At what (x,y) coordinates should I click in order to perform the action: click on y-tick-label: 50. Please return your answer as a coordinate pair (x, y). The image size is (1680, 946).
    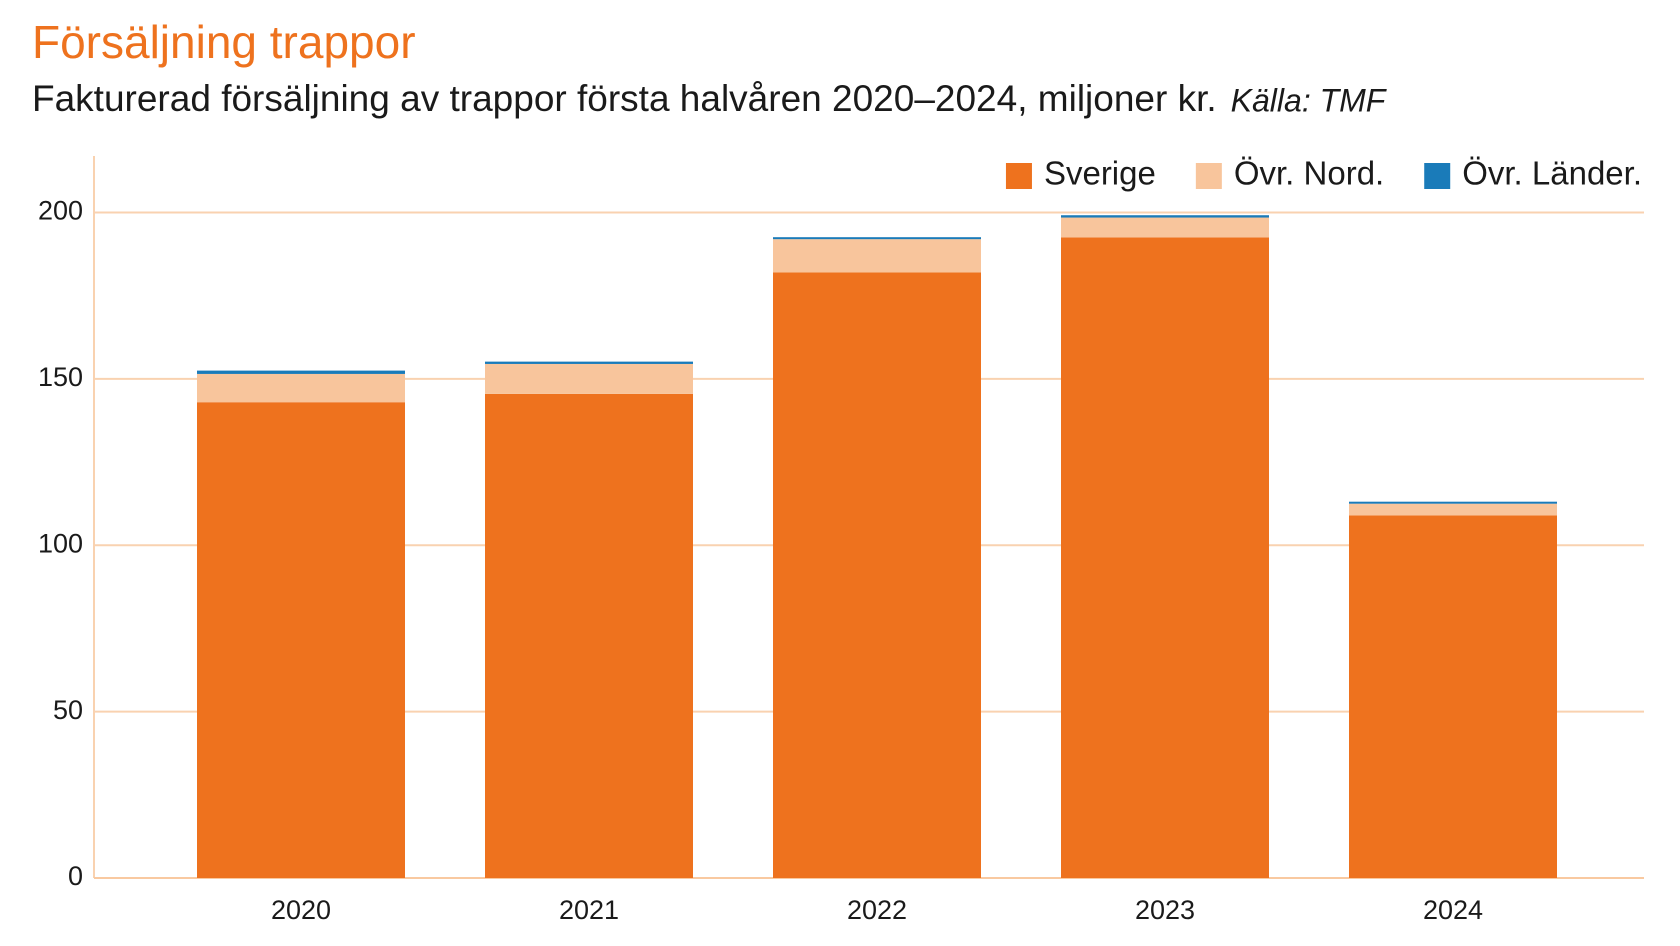
    Looking at the image, I should click on (68, 710).